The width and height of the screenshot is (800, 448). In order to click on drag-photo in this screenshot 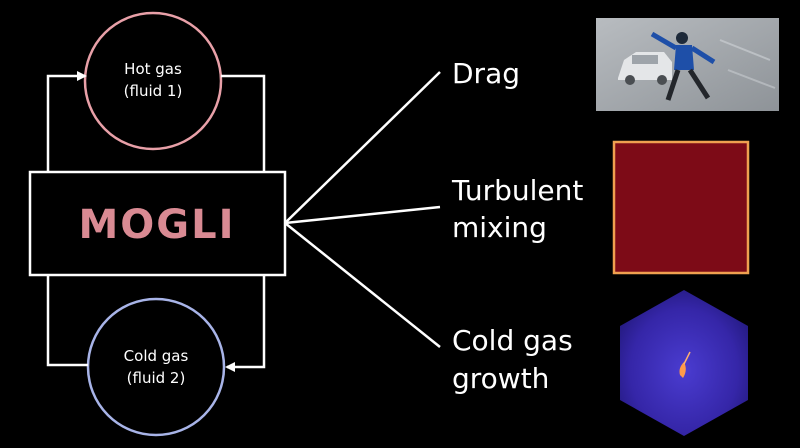, I will do `click(687, 64)`.